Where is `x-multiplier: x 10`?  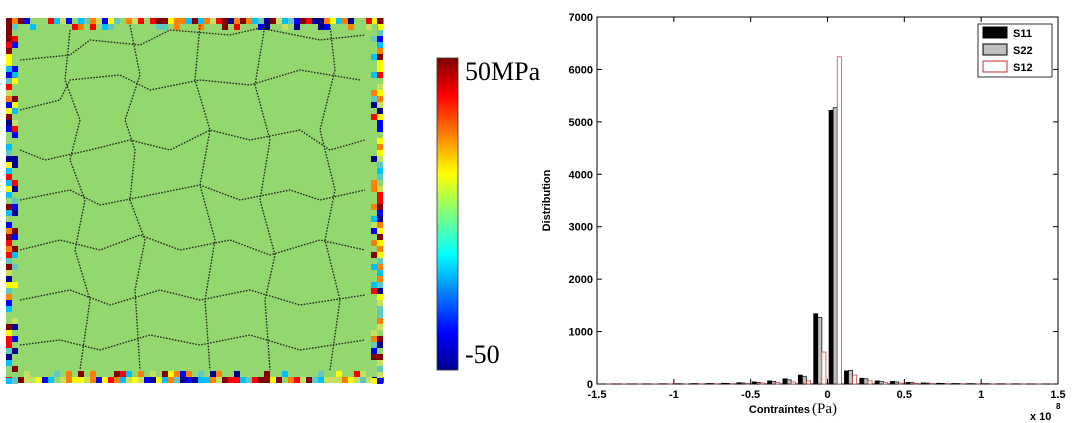 x-multiplier: x 10 is located at coordinates (1040, 417).